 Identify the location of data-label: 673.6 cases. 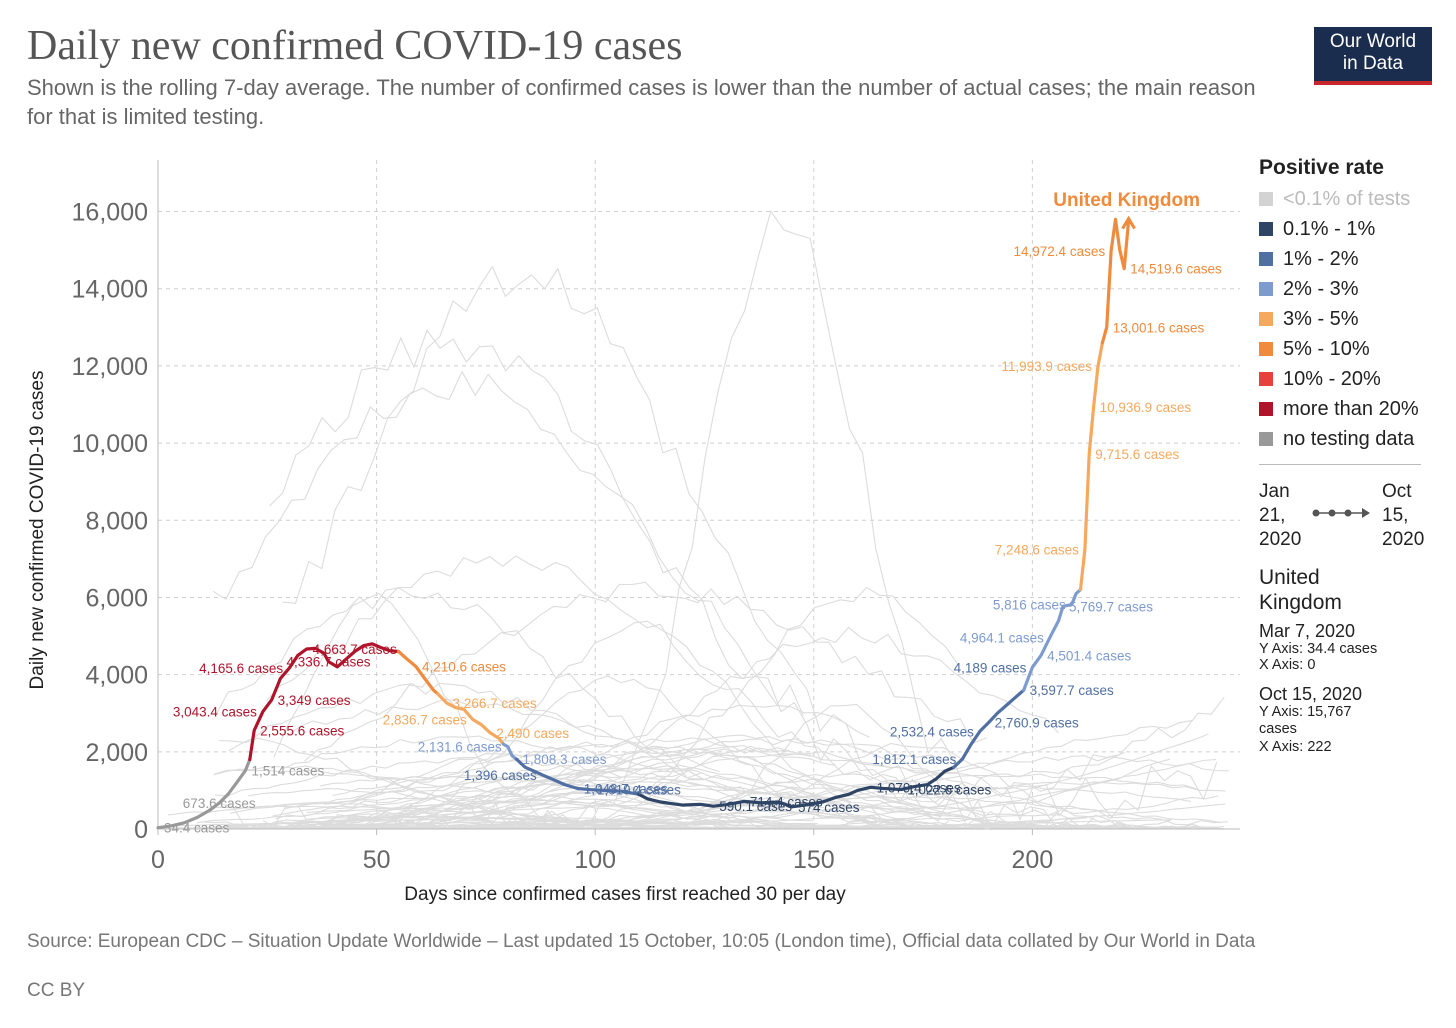
(219, 803).